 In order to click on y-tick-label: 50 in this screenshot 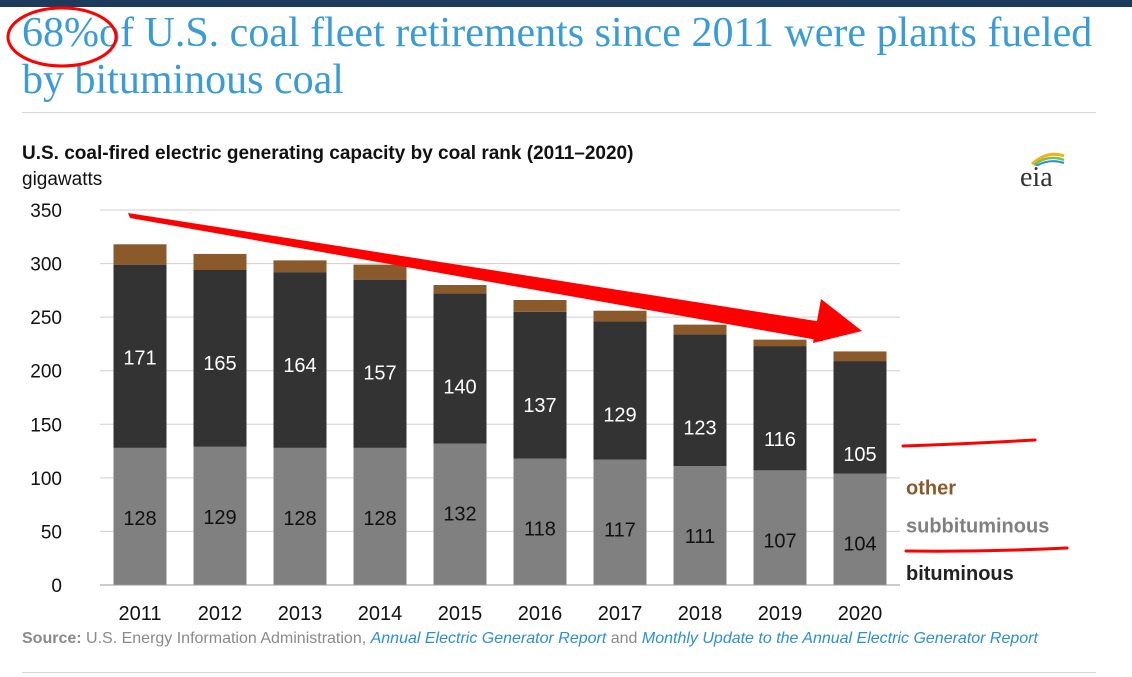, I will do `click(51, 532)`.